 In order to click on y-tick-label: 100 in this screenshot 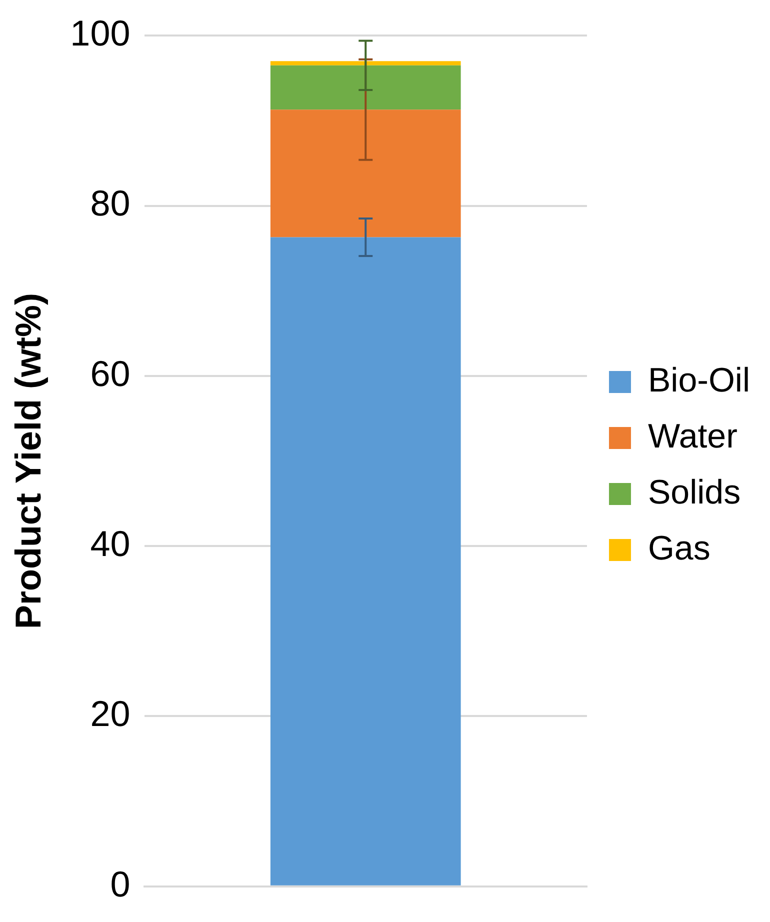, I will do `click(100, 33)`.